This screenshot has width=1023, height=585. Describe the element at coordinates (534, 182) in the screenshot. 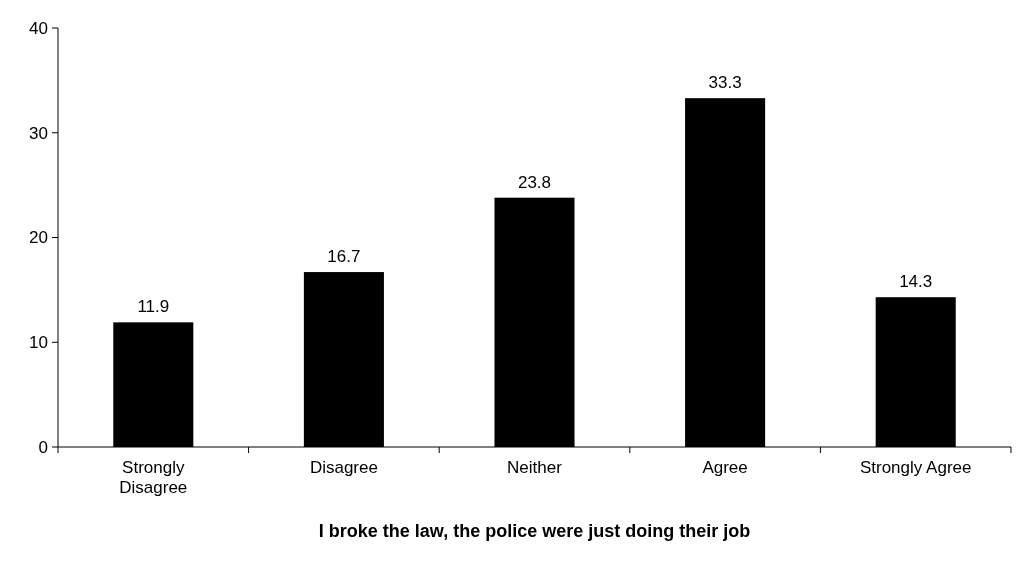

I see `data-label: 23.8` at that location.